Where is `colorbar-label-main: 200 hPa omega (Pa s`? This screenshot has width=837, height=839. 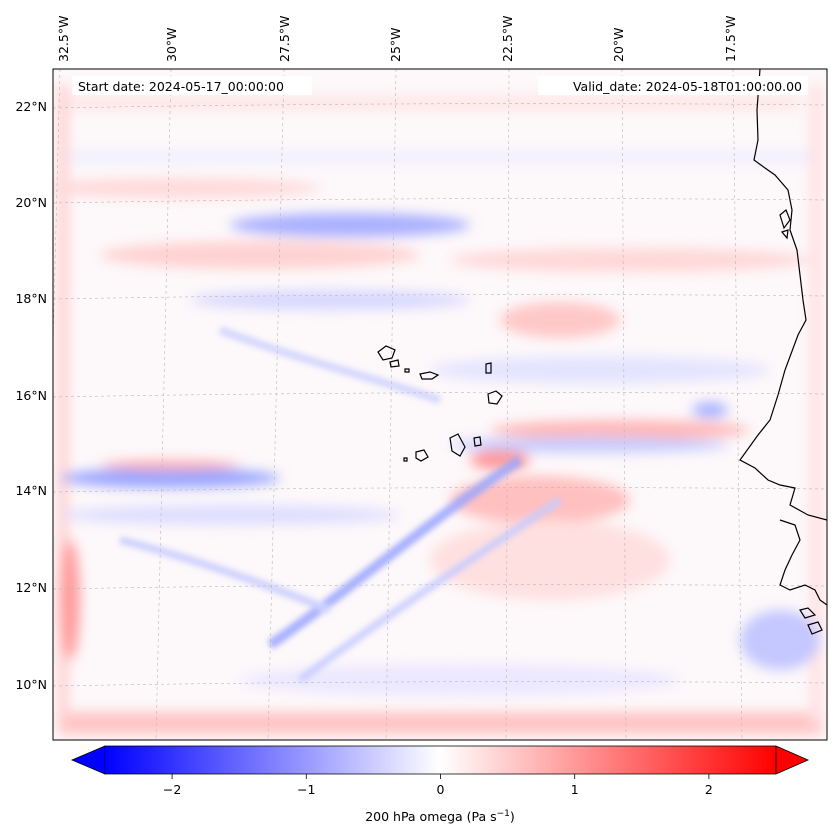
colorbar-label-main: 200 hPa omega (Pa s is located at coordinates (430, 816).